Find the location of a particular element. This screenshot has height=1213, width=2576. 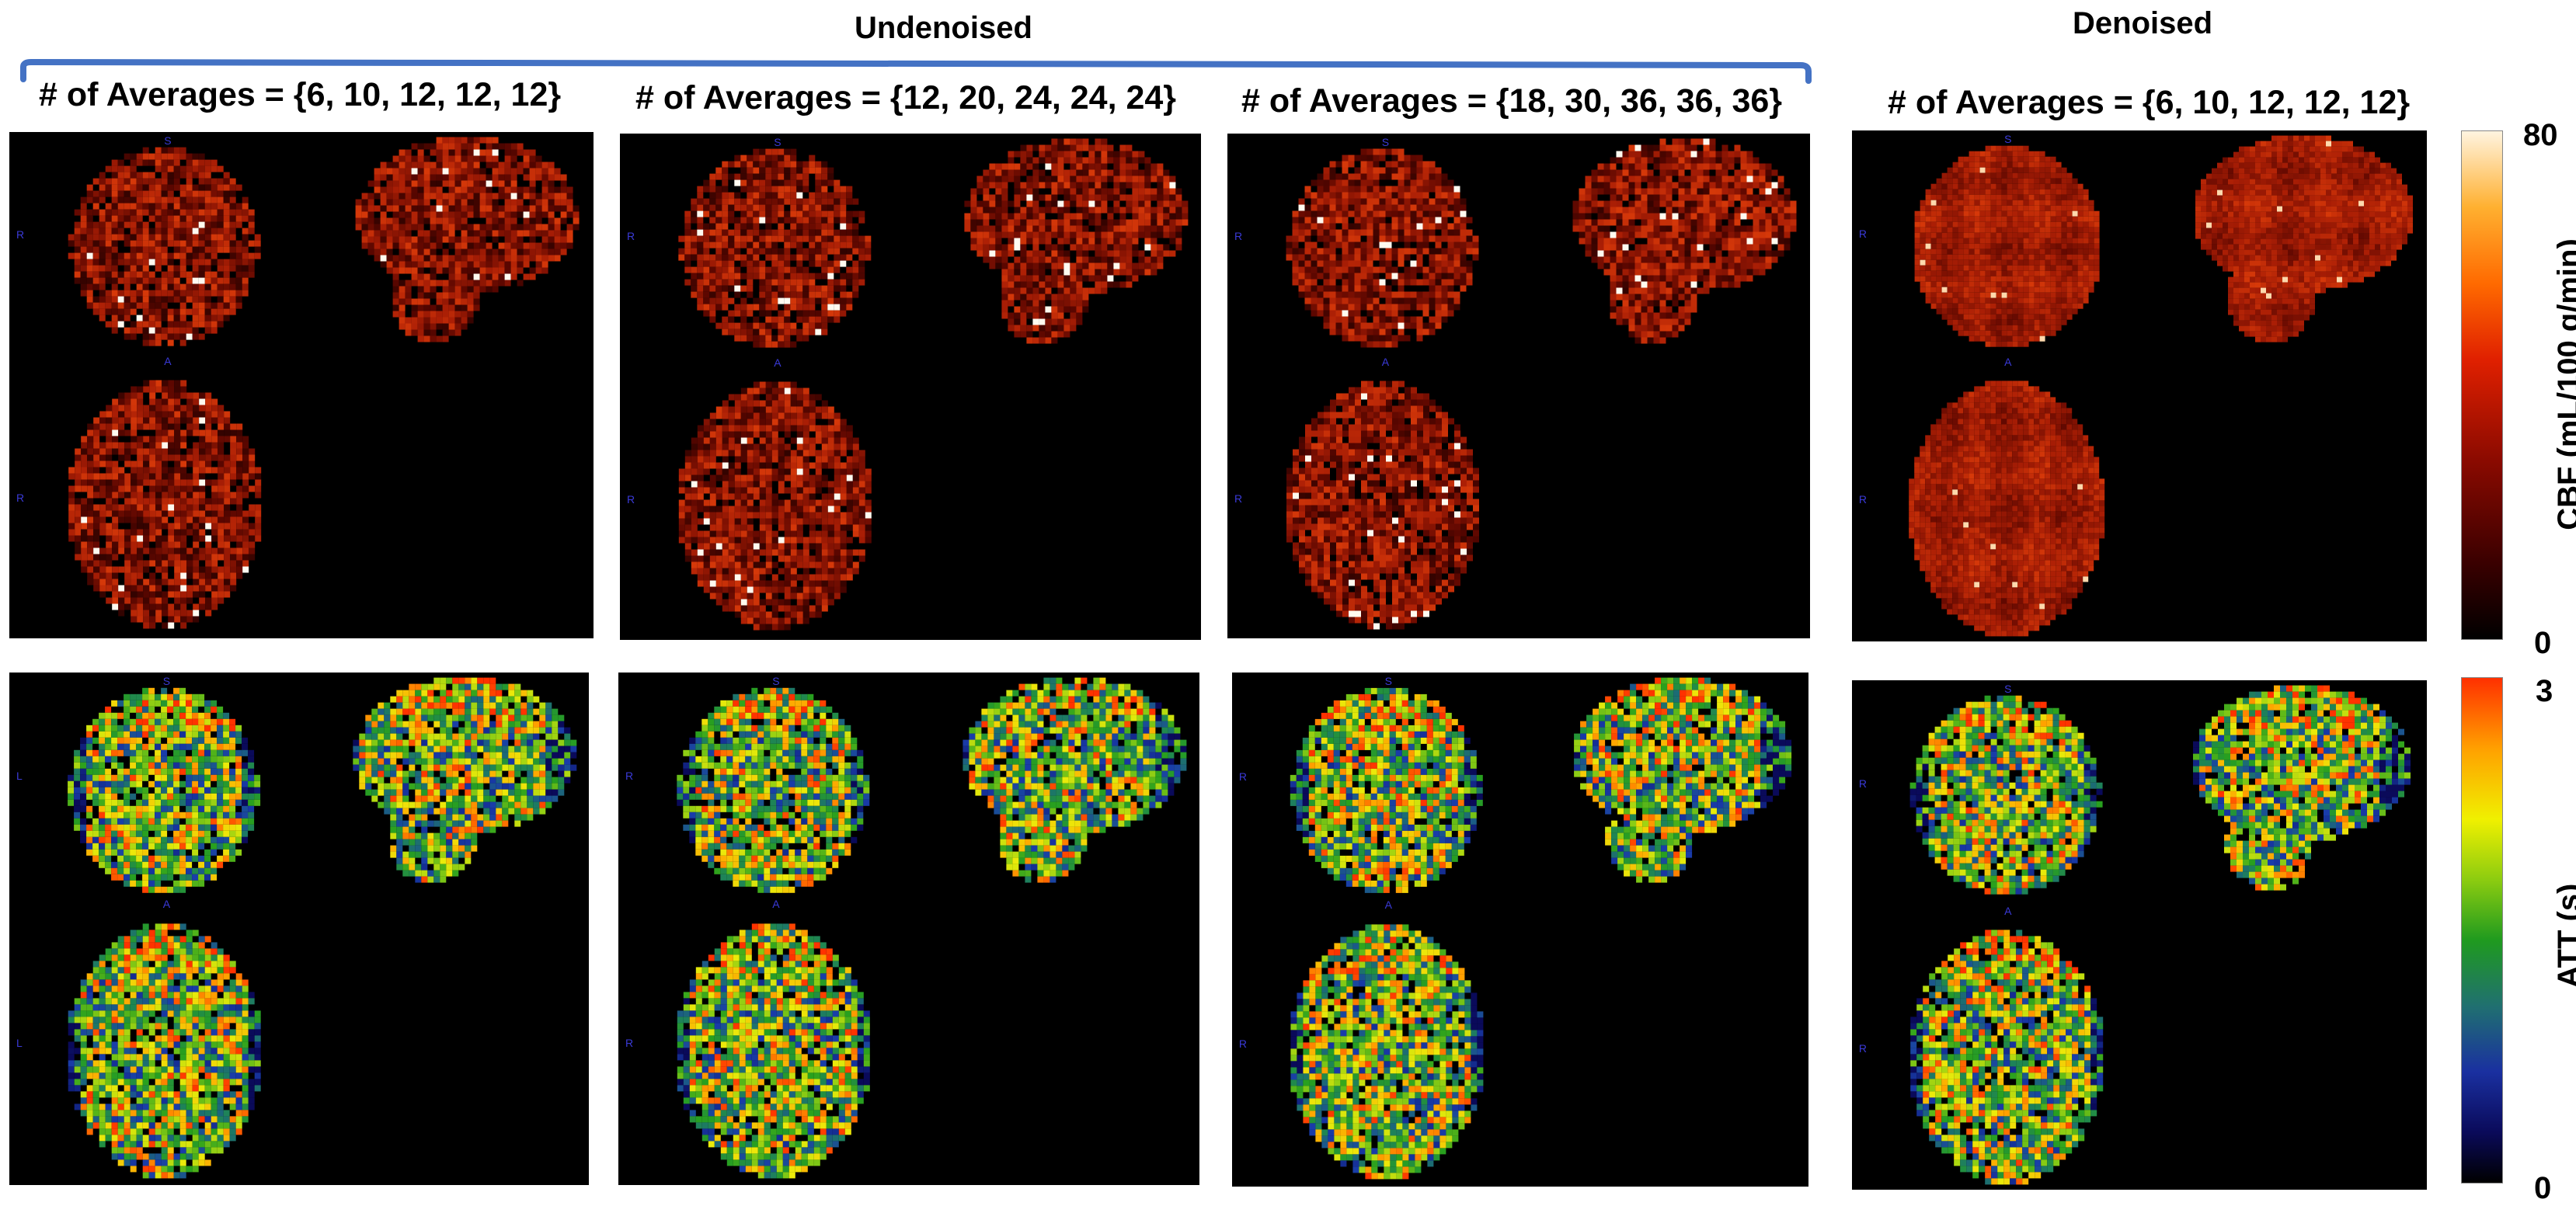

cbf-colorbar is located at coordinates (2482, 385).